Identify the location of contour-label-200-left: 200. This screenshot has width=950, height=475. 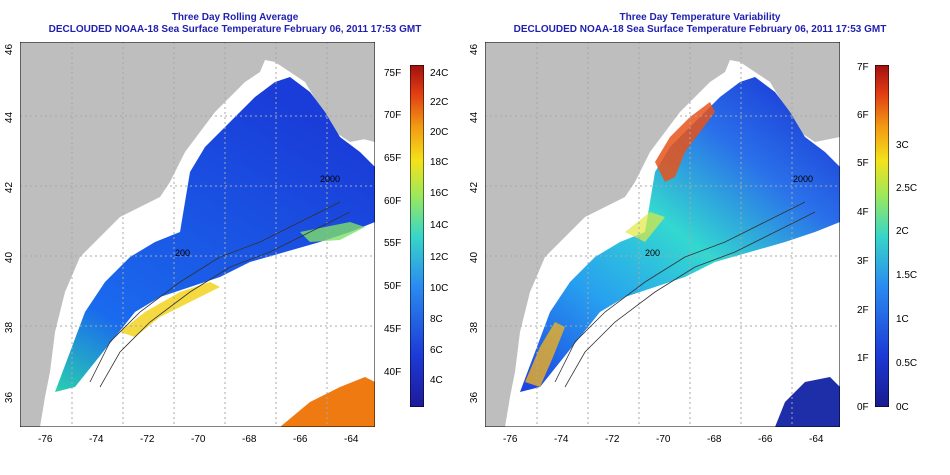
(182, 253).